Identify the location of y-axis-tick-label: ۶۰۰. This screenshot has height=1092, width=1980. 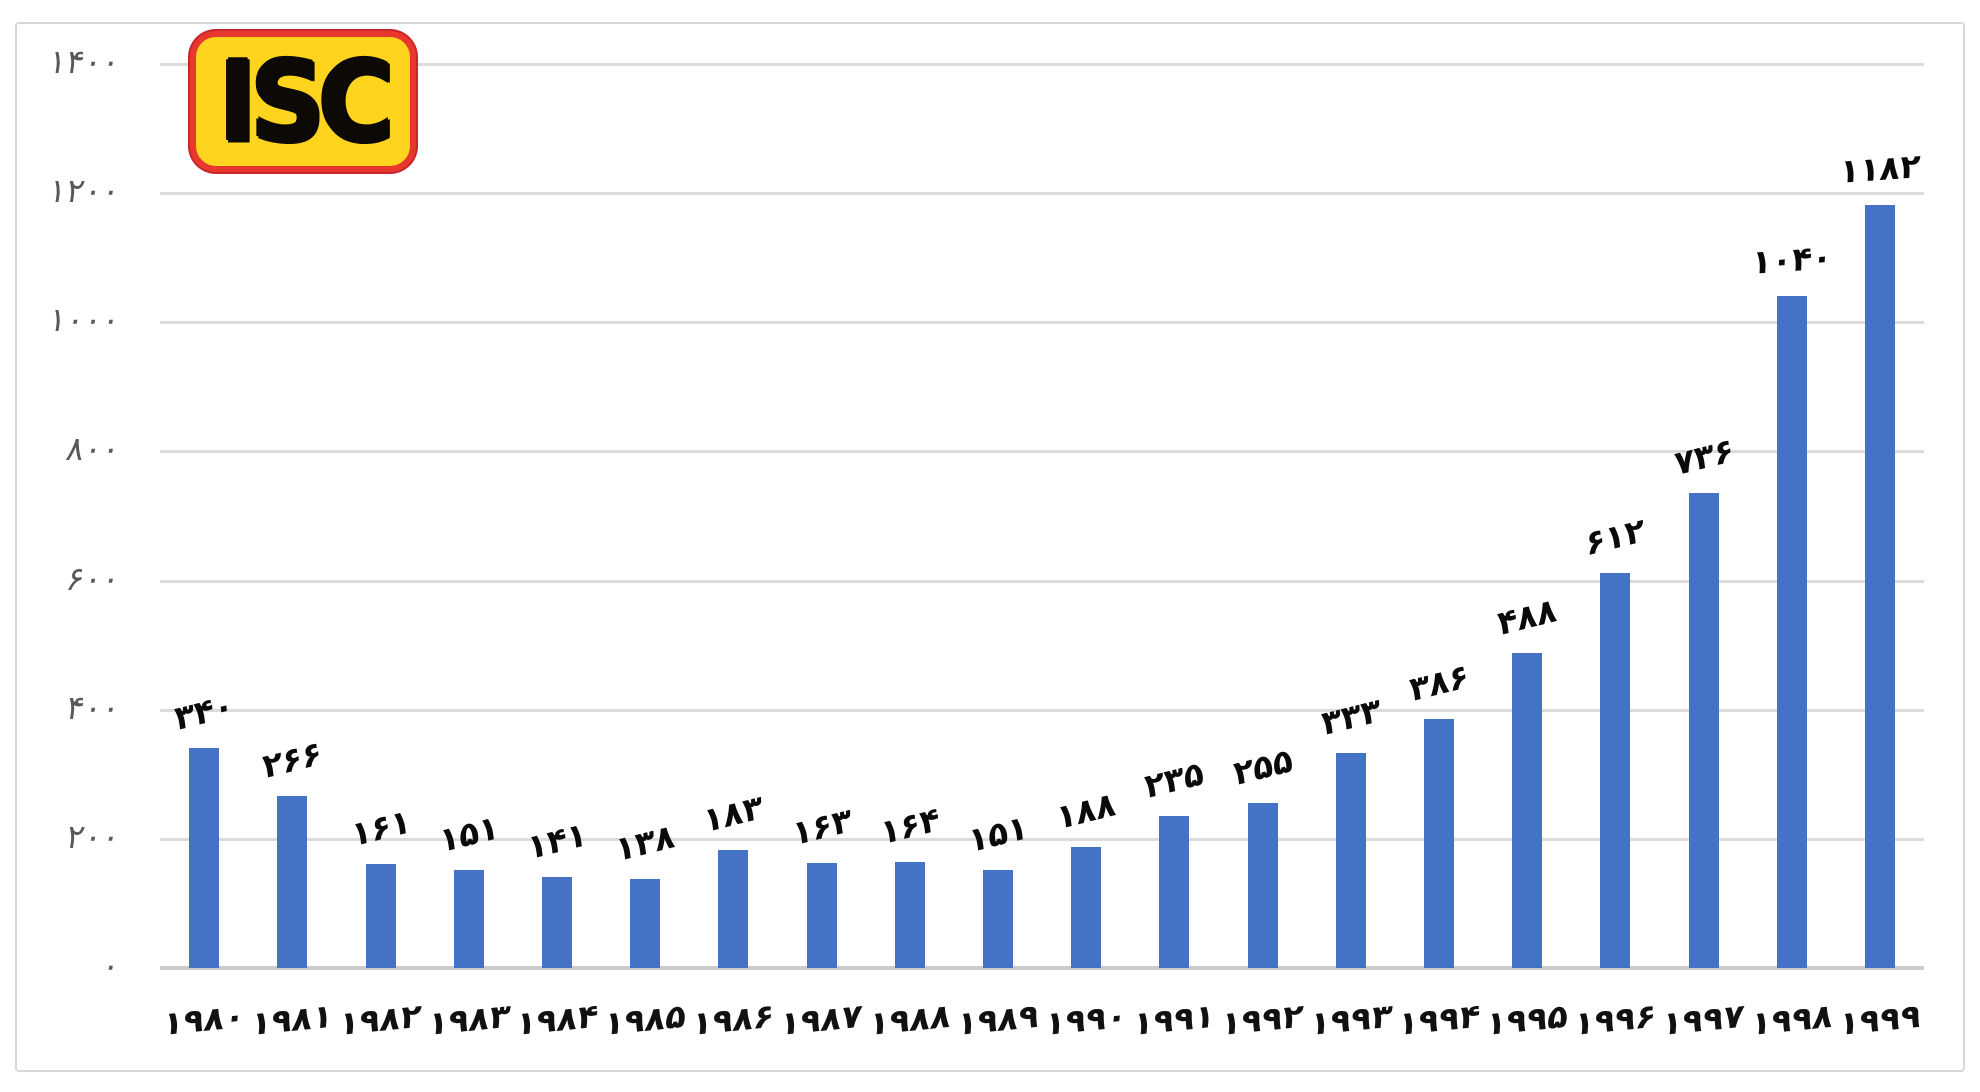
(93, 578).